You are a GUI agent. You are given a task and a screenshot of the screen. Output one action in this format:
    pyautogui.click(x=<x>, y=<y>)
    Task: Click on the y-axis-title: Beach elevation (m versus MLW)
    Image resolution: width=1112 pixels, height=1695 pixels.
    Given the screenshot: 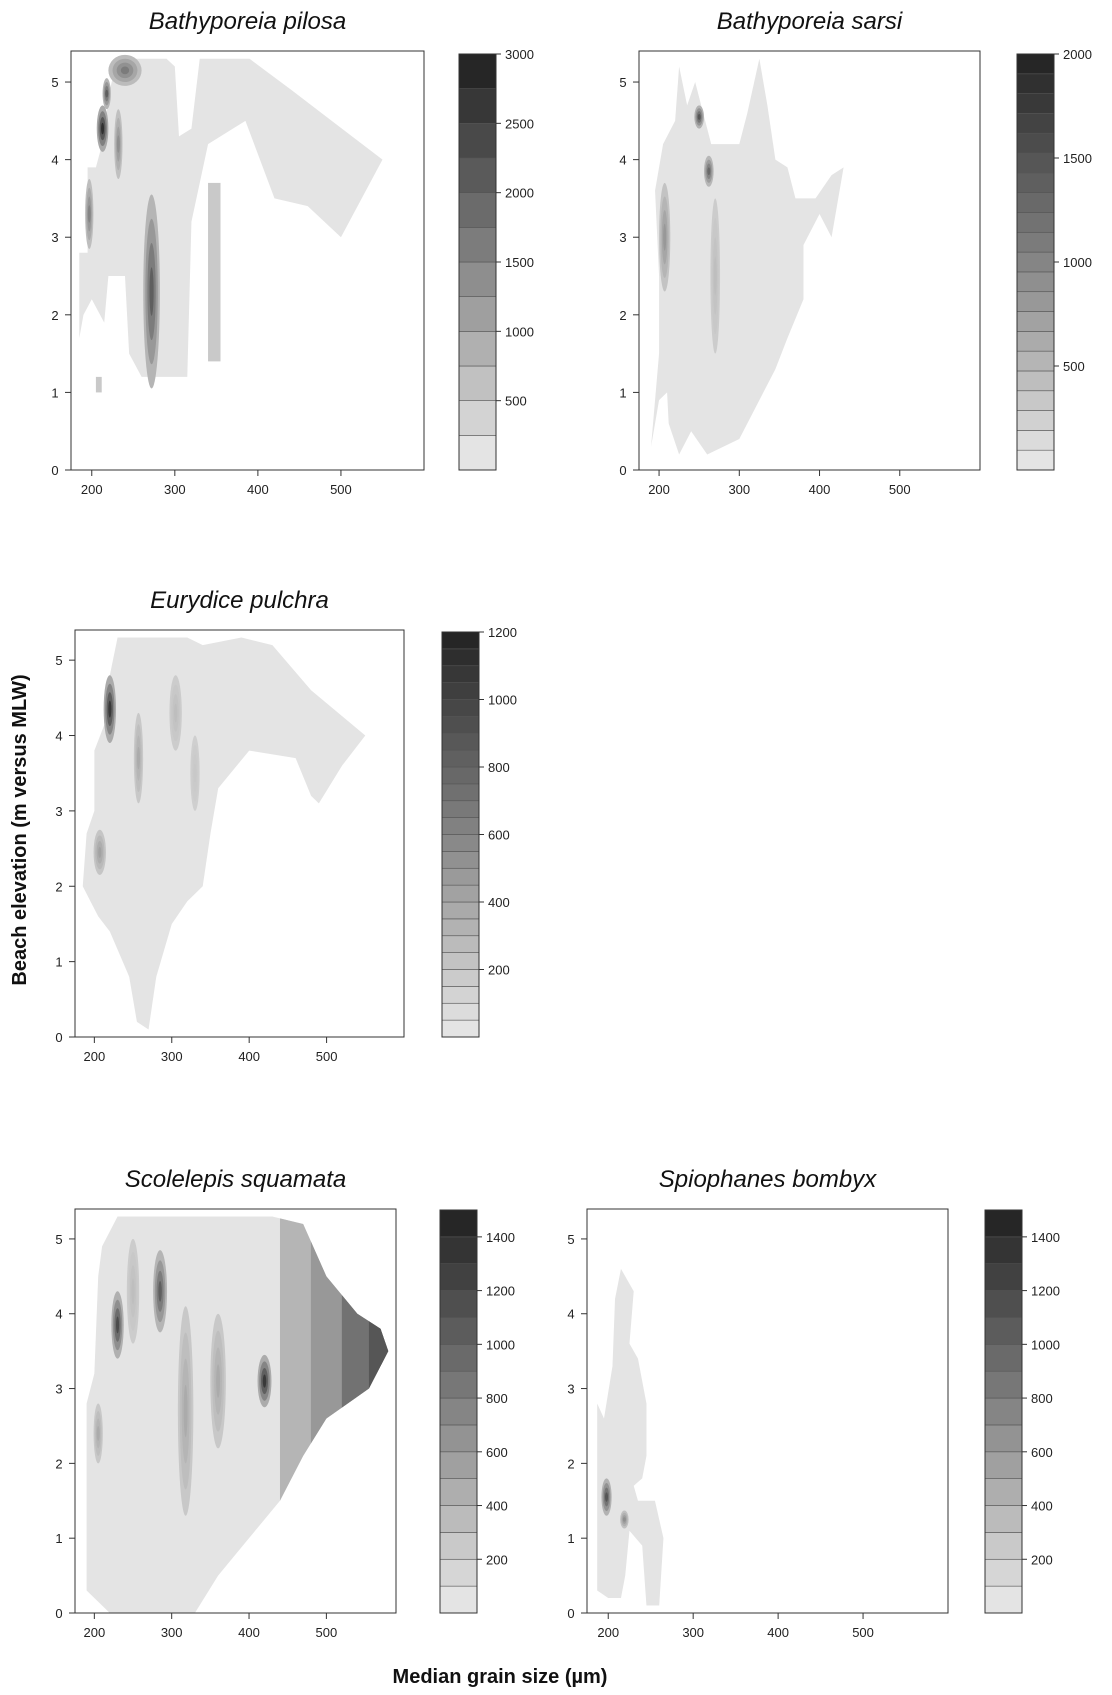 What is the action you would take?
    pyautogui.click(x=20, y=829)
    